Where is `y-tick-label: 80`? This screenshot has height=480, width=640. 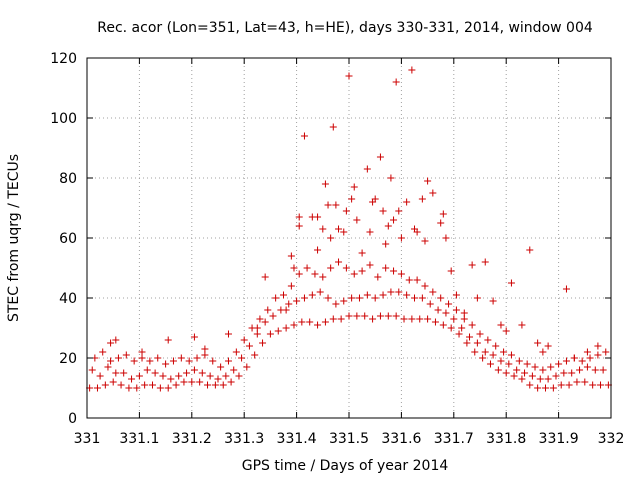
y-tick-label: 80 is located at coordinates (68, 179).